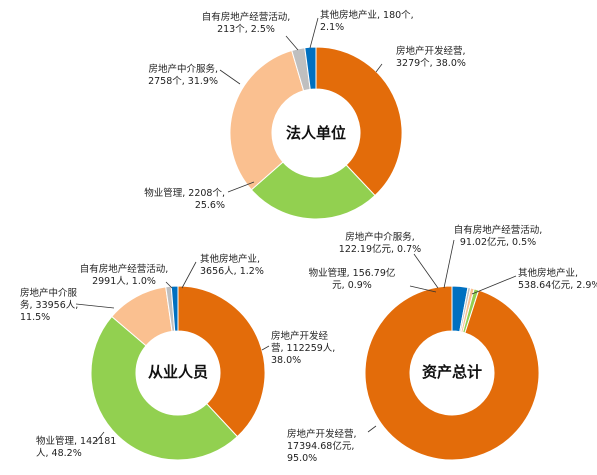 The height and width of the screenshot is (475, 597). What do you see at coordinates (380, 249) in the screenshot?
I see `data-label-line: 122.19亿元, 0.7%` at bounding box center [380, 249].